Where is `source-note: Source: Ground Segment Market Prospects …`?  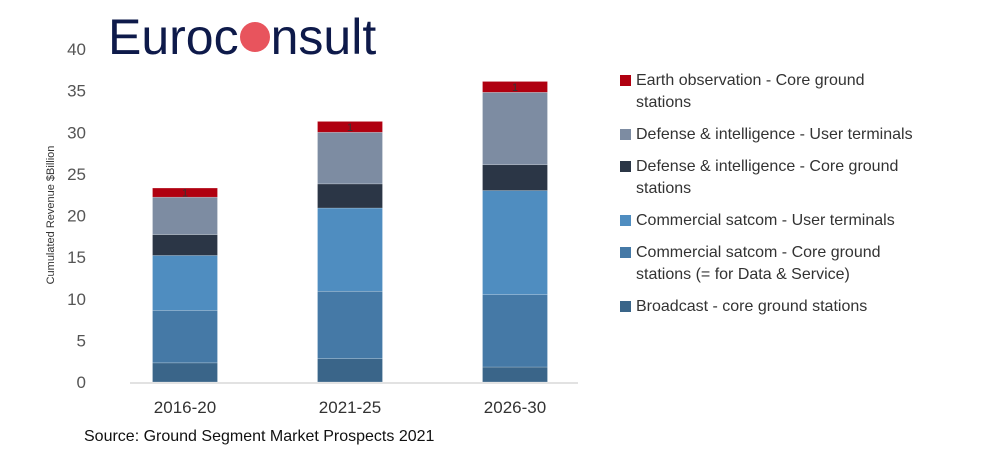 source-note: Source: Ground Segment Market Prospects … is located at coordinates (259, 436).